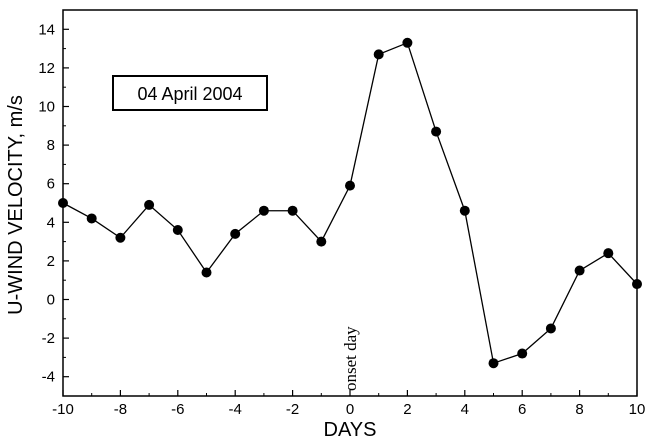 This screenshot has width=646, height=442. What do you see at coordinates (292, 409) in the screenshot?
I see `x-tick-label: -2` at bounding box center [292, 409].